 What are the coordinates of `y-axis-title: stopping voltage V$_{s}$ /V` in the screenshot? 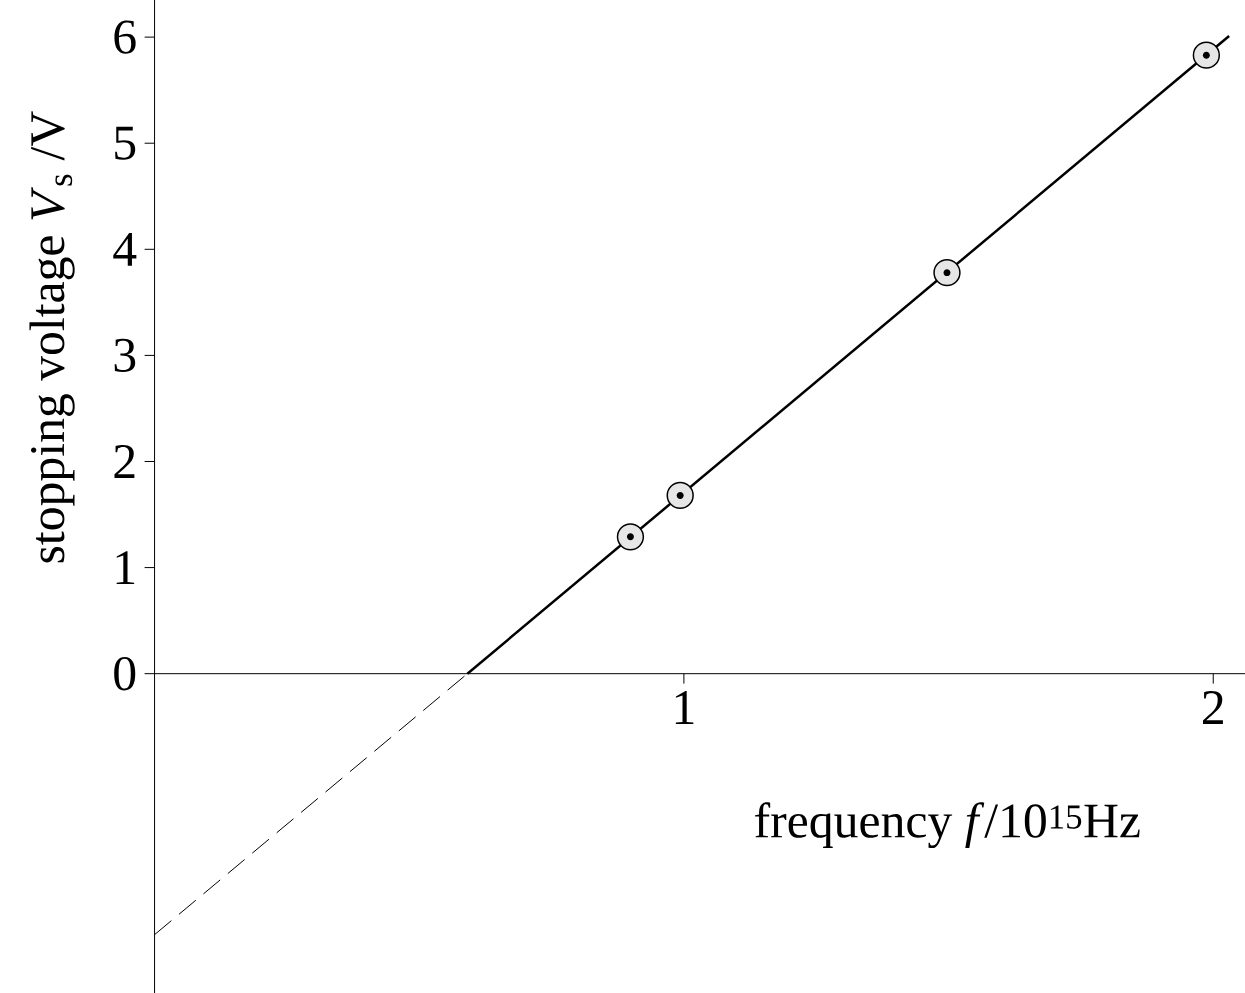 It's located at (52, 337).